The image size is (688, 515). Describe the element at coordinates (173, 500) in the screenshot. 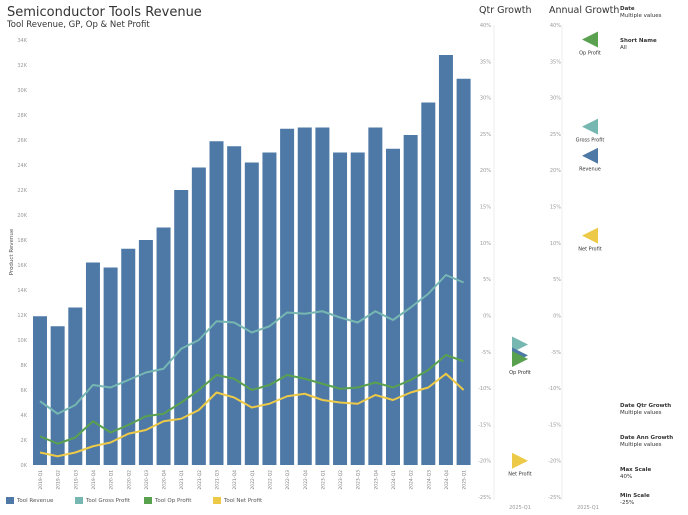

I see `legend-label: Tool Op Profit` at that location.